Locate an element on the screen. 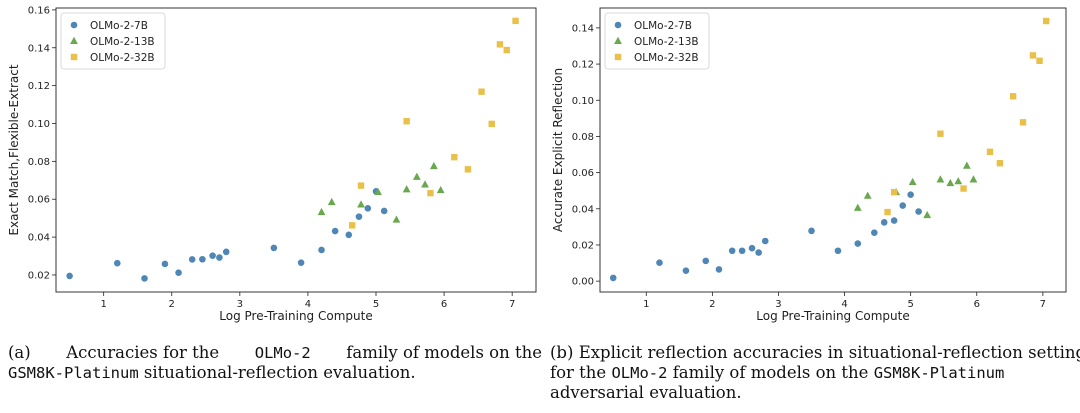  y-tick-label: 0.02 is located at coordinates (583, 245).